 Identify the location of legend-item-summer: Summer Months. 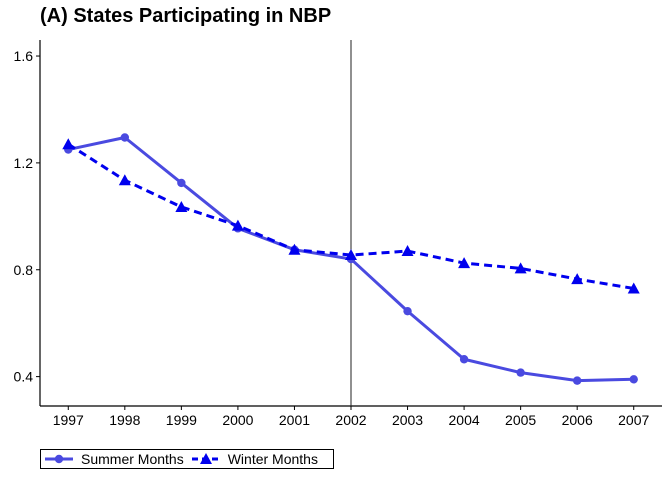
(112, 459).